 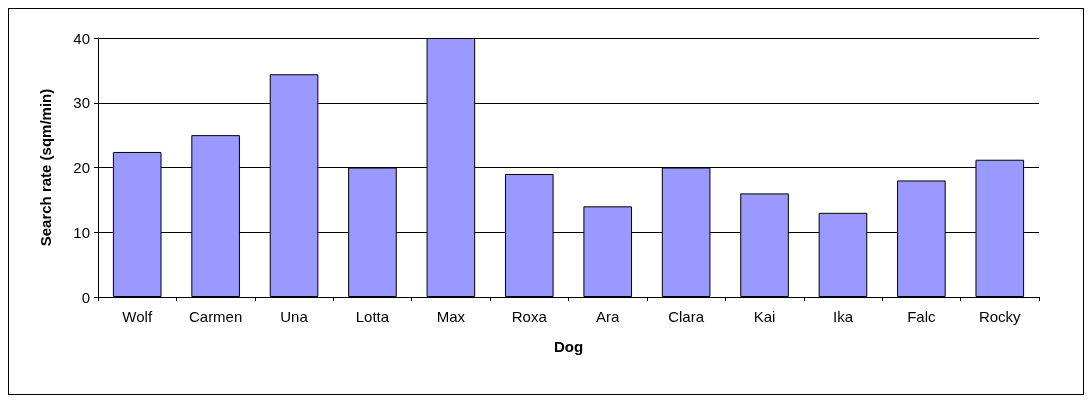 I want to click on x-tick-label: Rocky, so click(x=1000, y=316).